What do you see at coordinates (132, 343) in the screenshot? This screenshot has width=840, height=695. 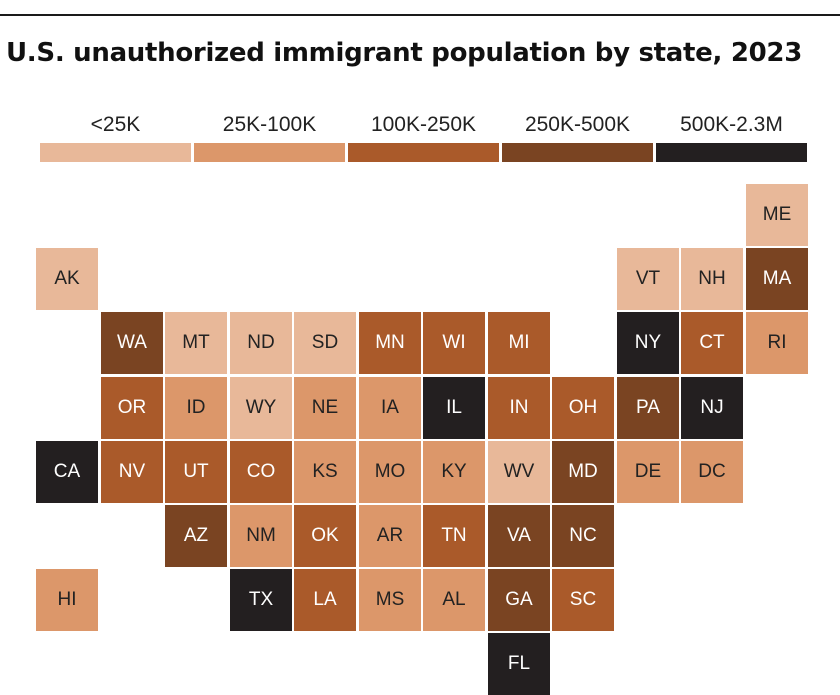 I see `state-tile-wa: WA` at bounding box center [132, 343].